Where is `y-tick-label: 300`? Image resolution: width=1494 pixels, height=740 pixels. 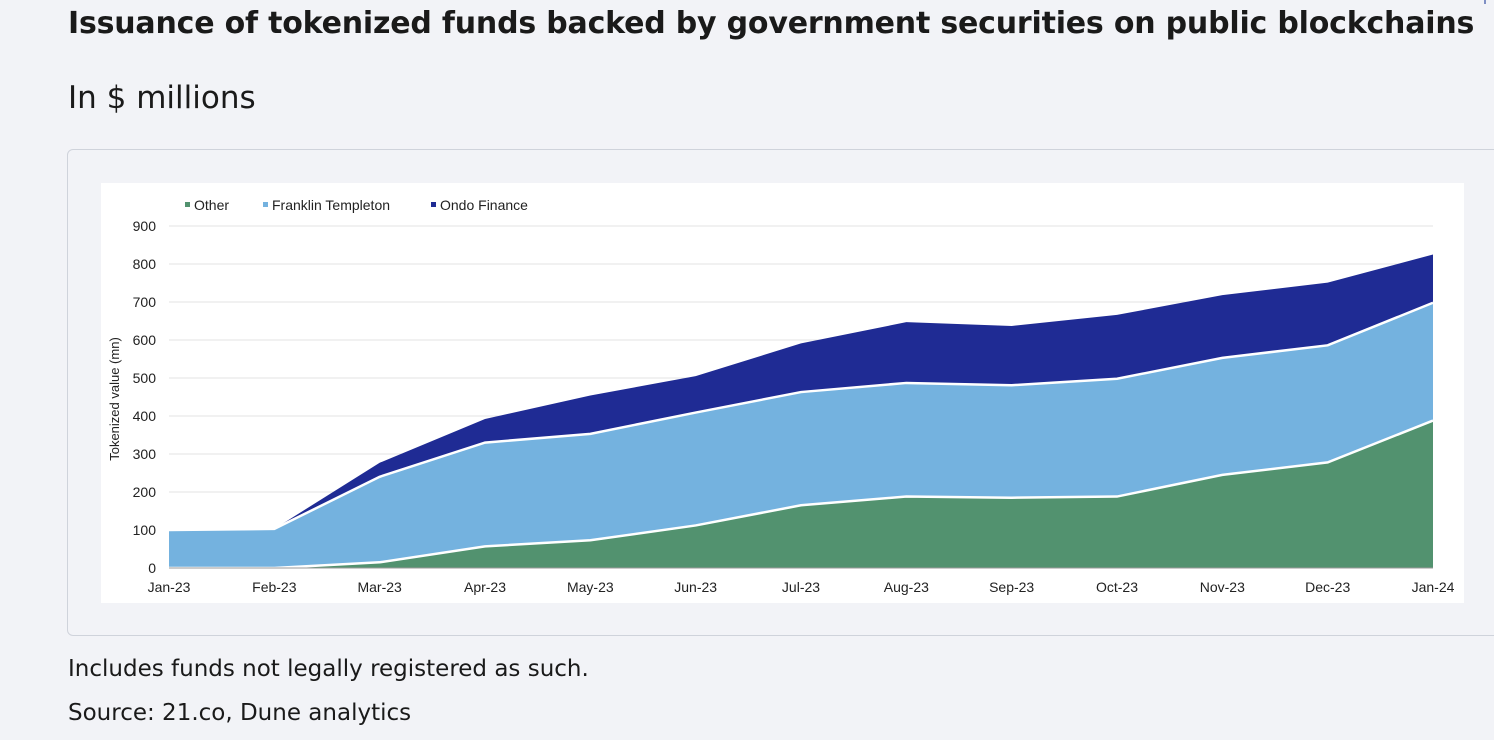 y-tick-label: 300 is located at coordinates (145, 454).